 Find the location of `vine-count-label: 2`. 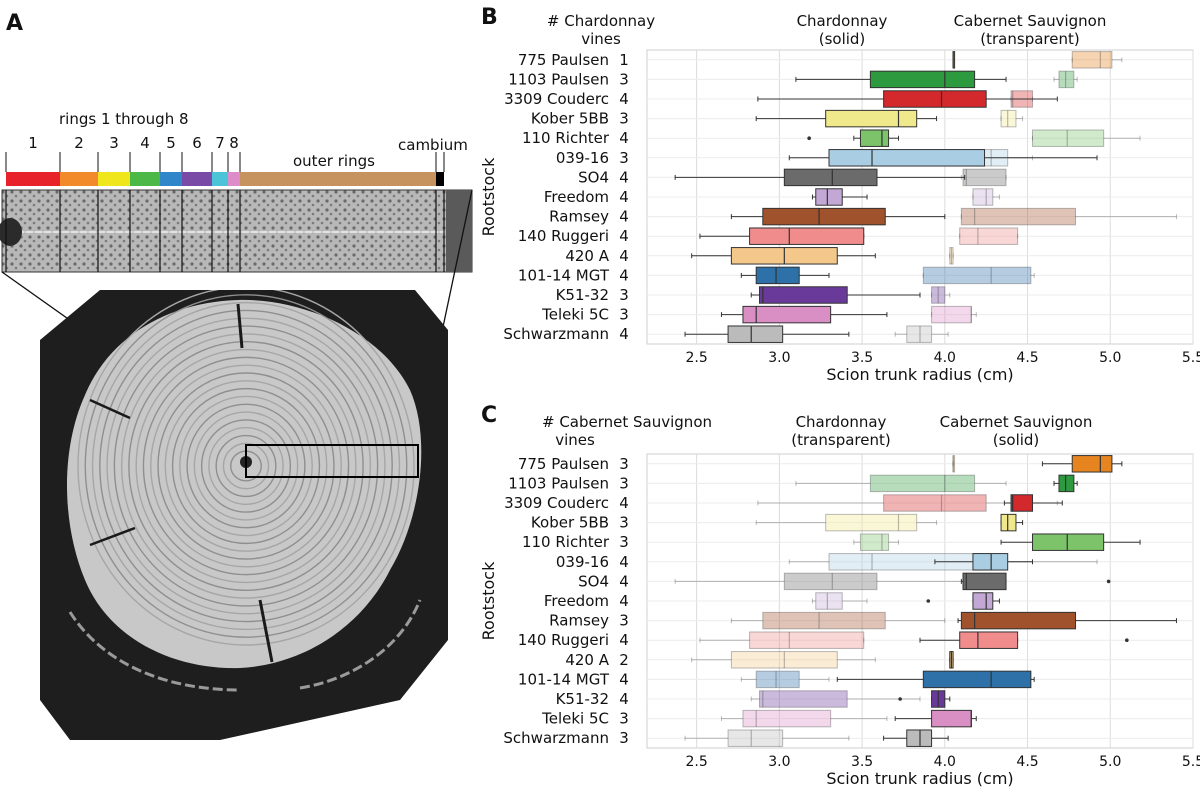

vine-count-label: 2 is located at coordinates (624, 660).